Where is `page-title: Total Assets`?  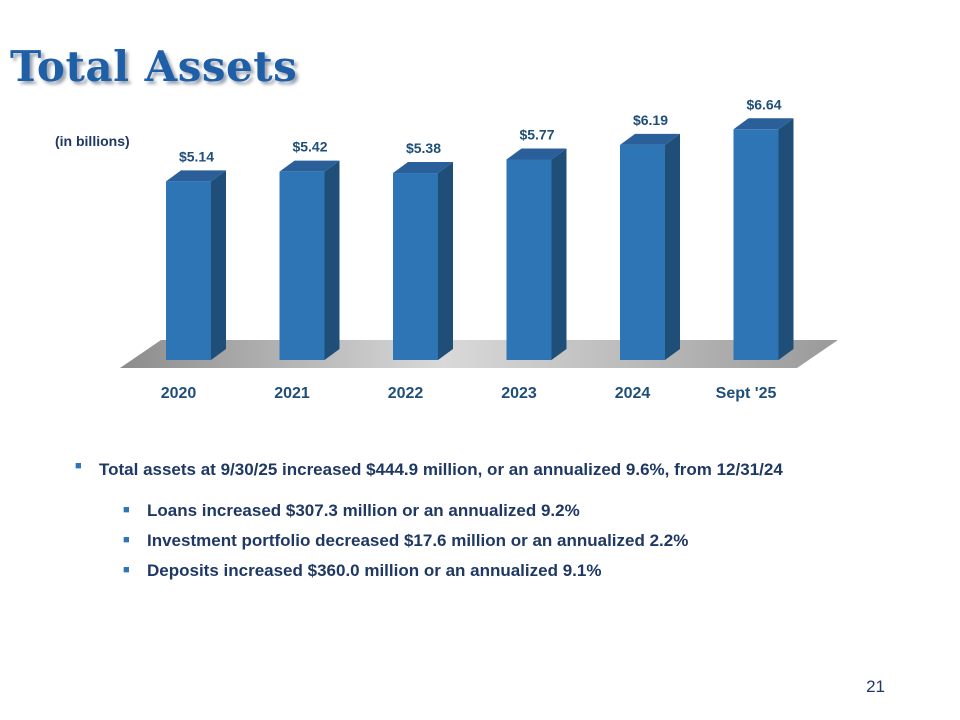
page-title: Total Assets is located at coordinates (154, 66).